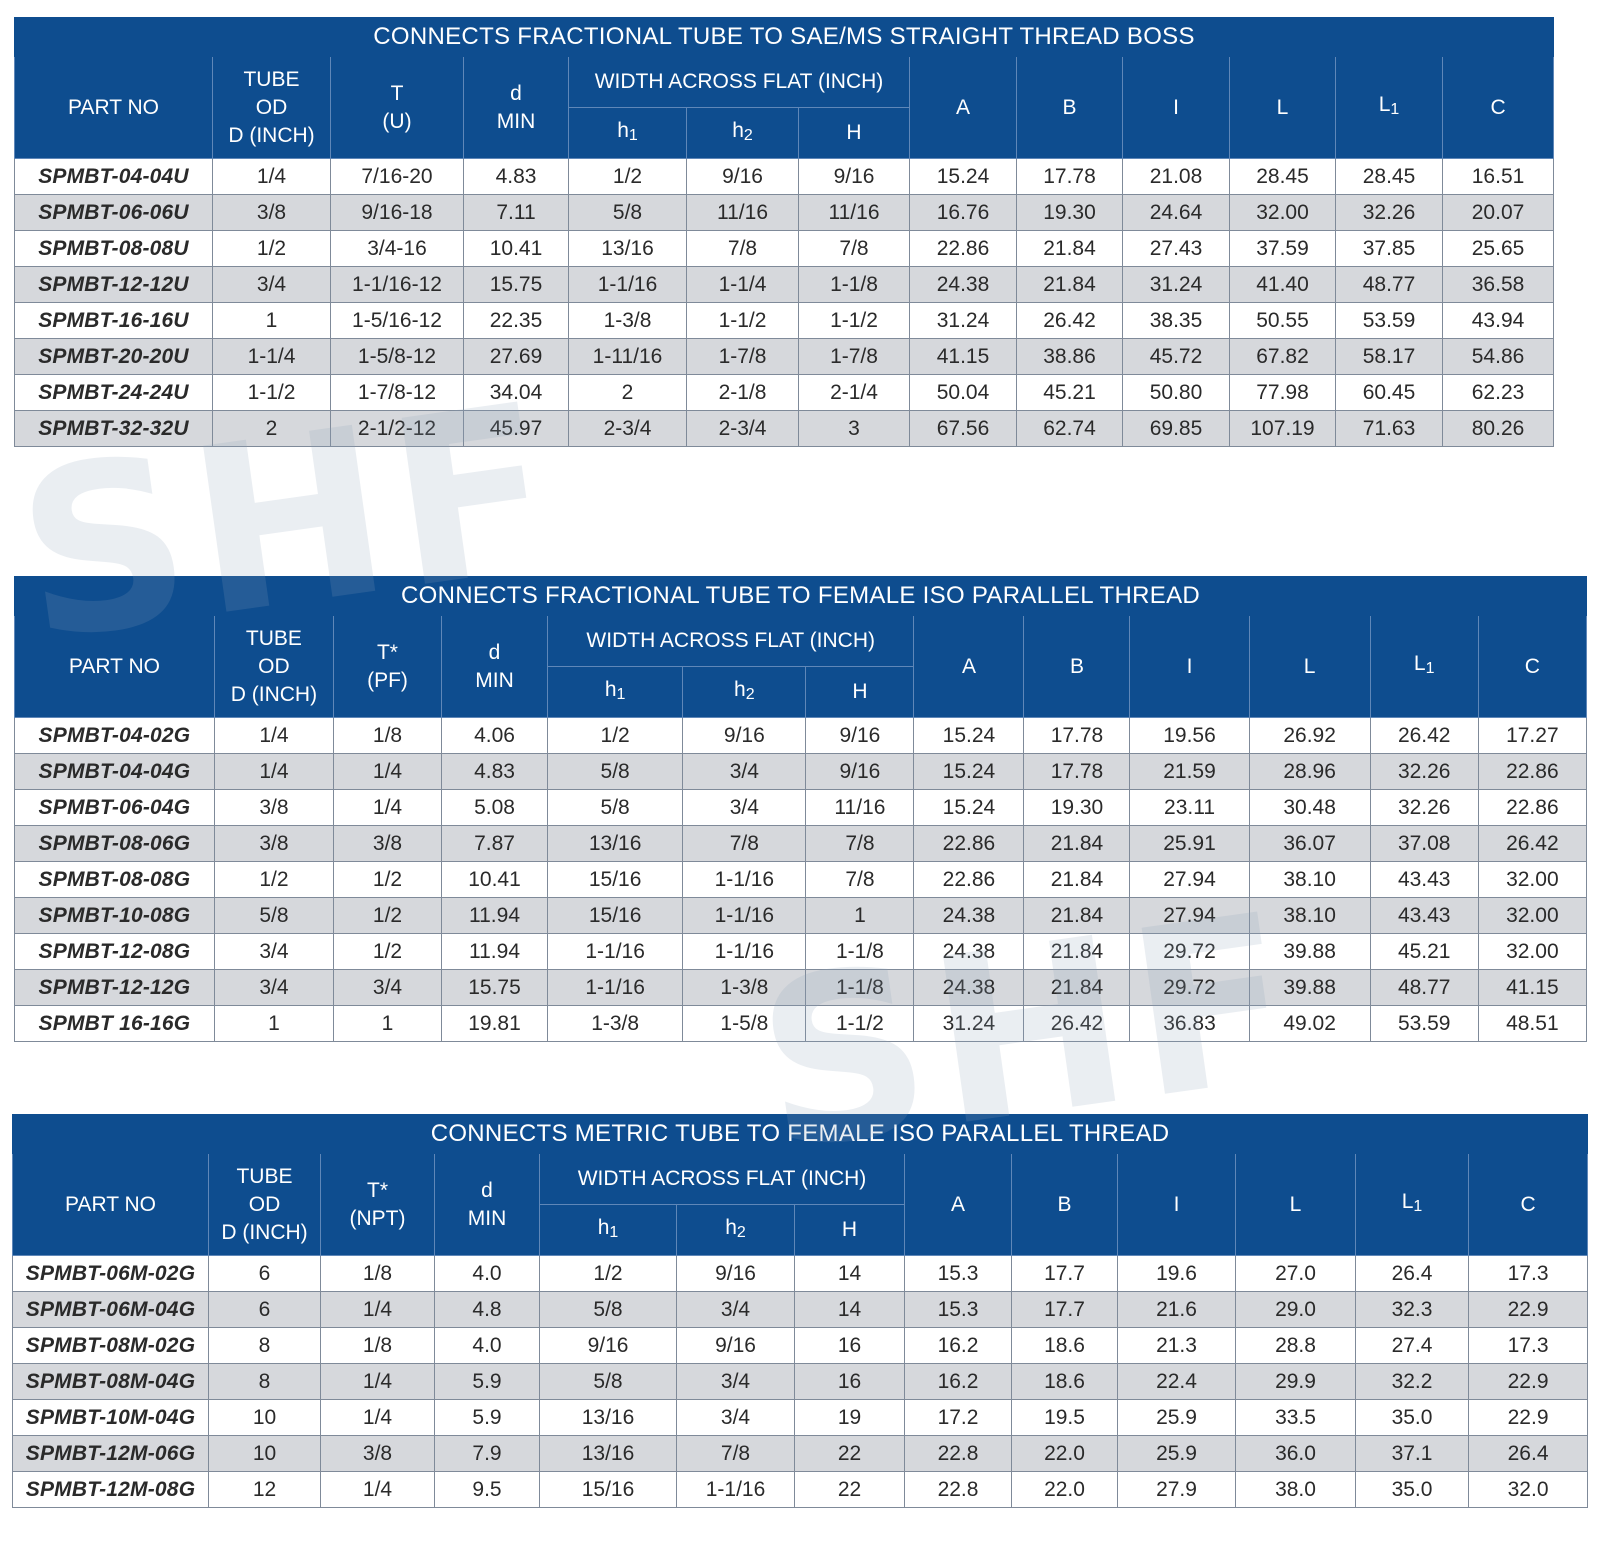 The width and height of the screenshot is (1600, 1548). Describe the element at coordinates (627, 320) in the screenshot. I see `table-cell: 1-3/8` at that location.